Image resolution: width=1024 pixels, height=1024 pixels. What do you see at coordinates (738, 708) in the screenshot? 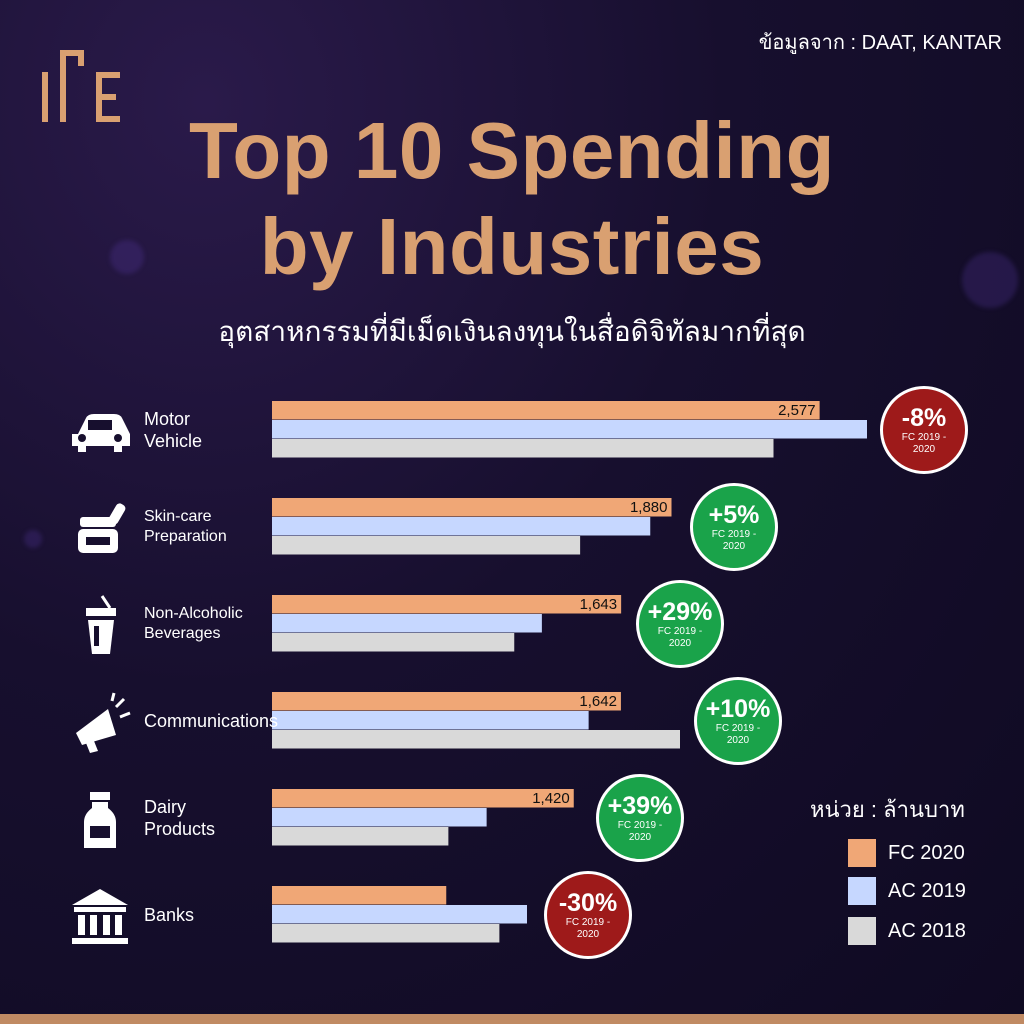
I see `change-percent: +10%` at bounding box center [738, 708].